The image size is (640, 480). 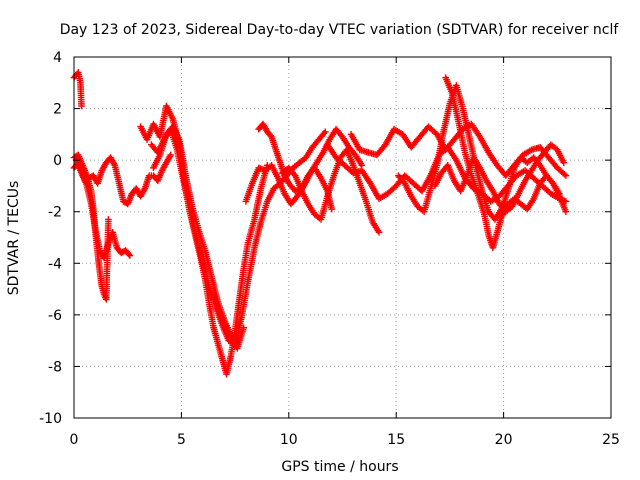 What do you see at coordinates (55, 264) in the screenshot?
I see `y-tick-label: -4` at bounding box center [55, 264].